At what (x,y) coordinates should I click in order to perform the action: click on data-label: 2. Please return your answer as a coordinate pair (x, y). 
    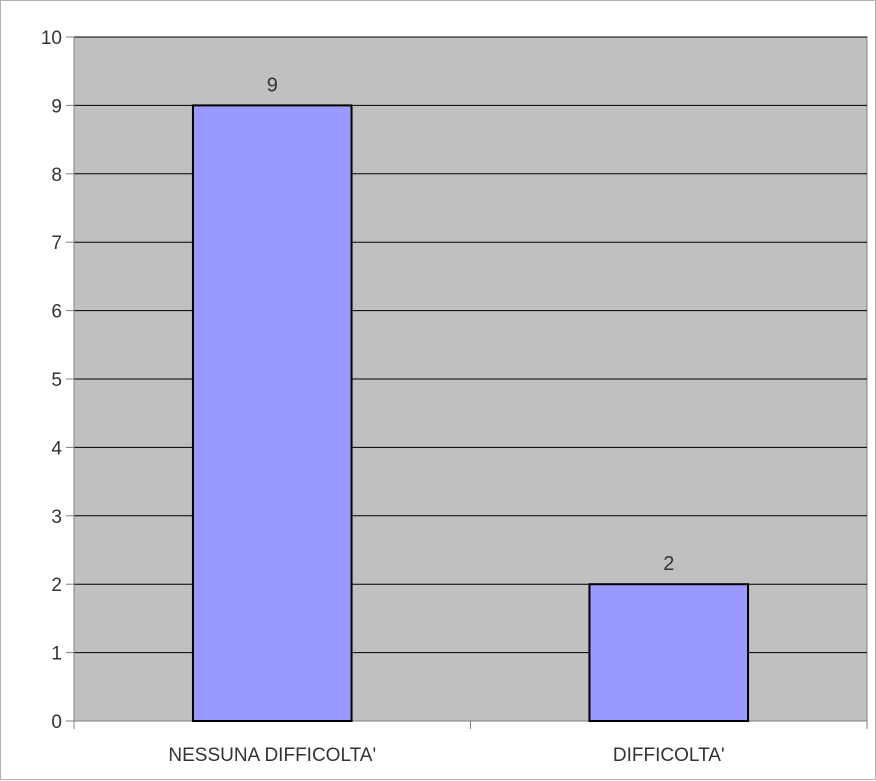
    Looking at the image, I should click on (668, 564).